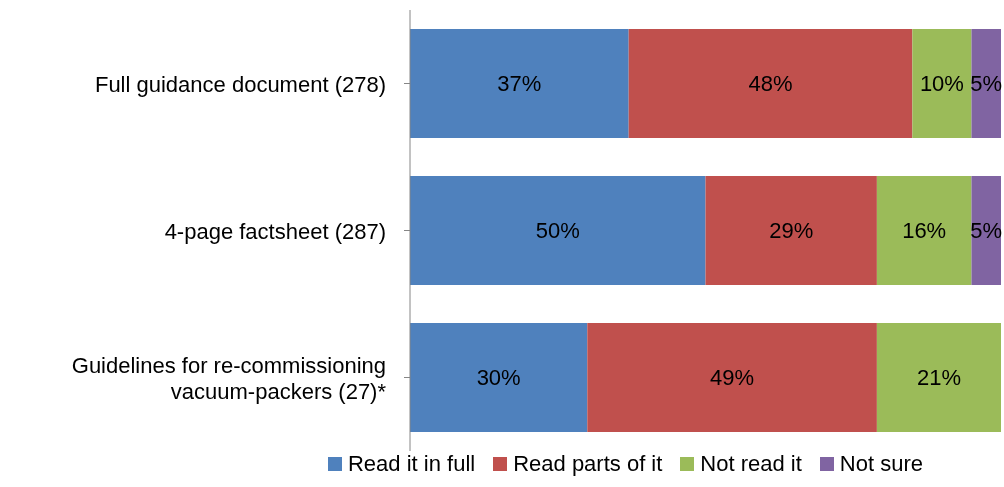 The width and height of the screenshot is (1004, 487). What do you see at coordinates (240, 83) in the screenshot?
I see `y-tick-label: Full guidance document (278)` at bounding box center [240, 83].